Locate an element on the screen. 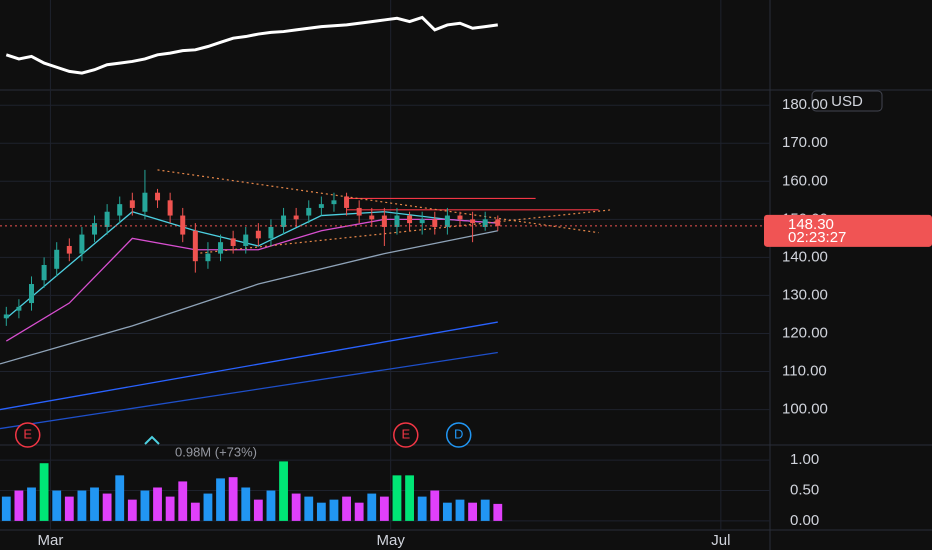  y-tick-label: 160.00 is located at coordinates (805, 180).